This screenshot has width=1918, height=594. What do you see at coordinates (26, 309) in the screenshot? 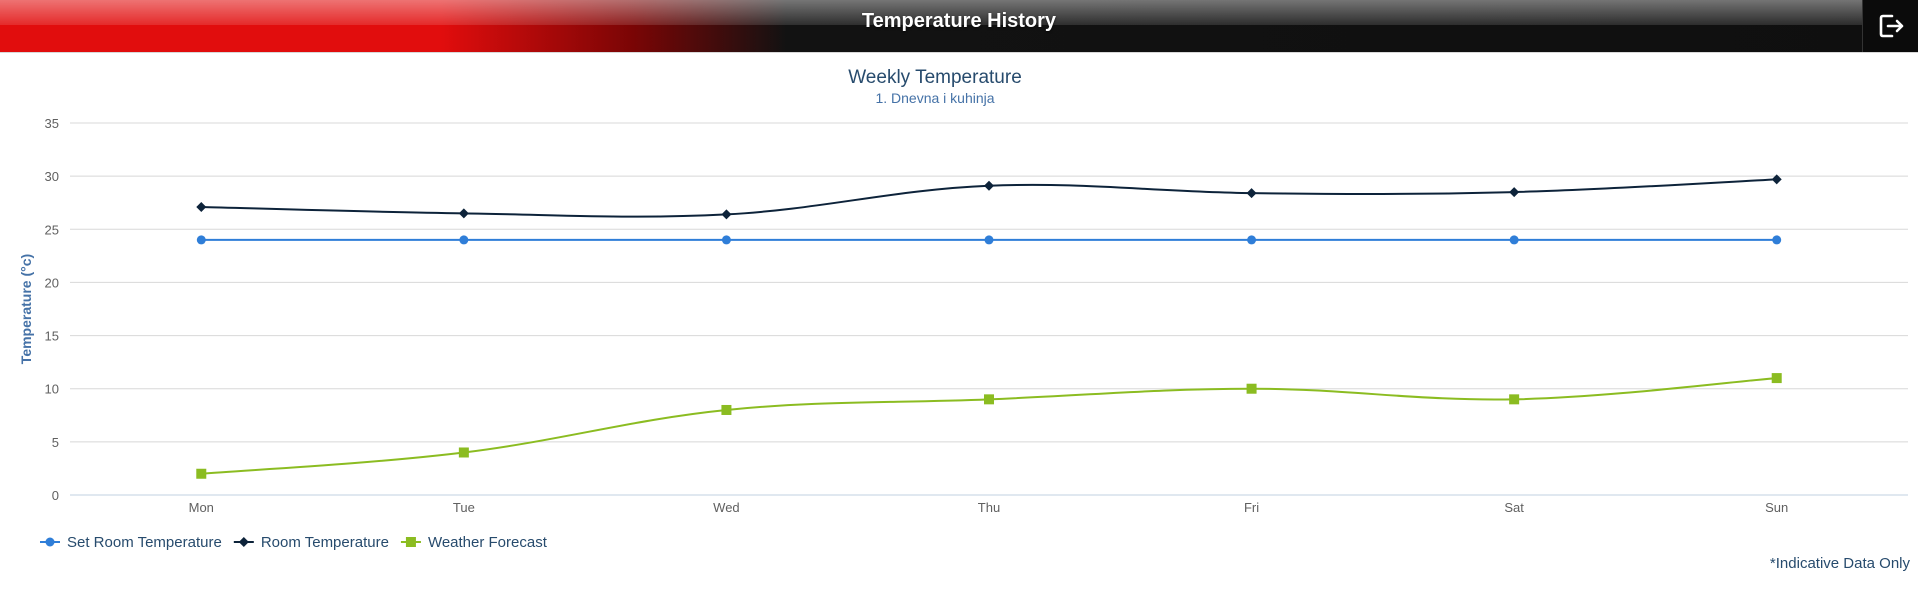
I see `y-axis-title: Temperature (°c)` at bounding box center [26, 309].